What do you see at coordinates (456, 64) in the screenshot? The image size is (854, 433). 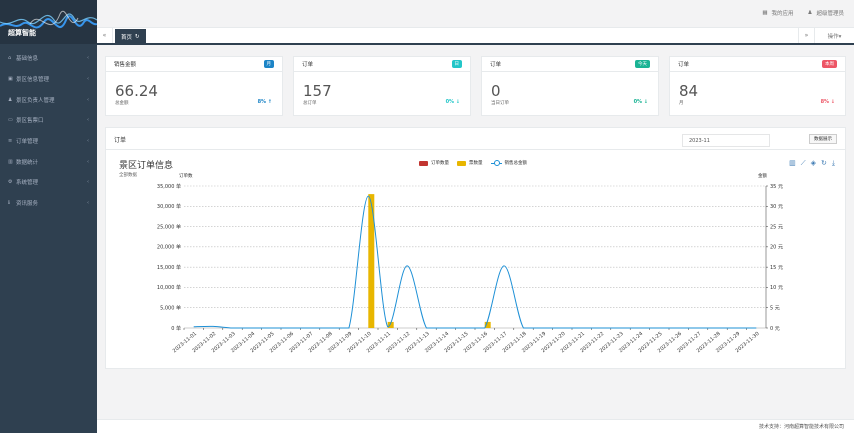 I see `card-badge: 日` at bounding box center [456, 64].